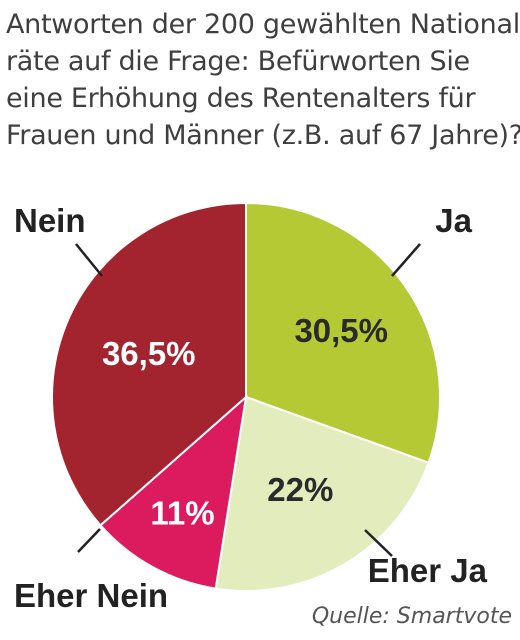  I want to click on slice-category-label: Eher Nein, so click(91, 595).